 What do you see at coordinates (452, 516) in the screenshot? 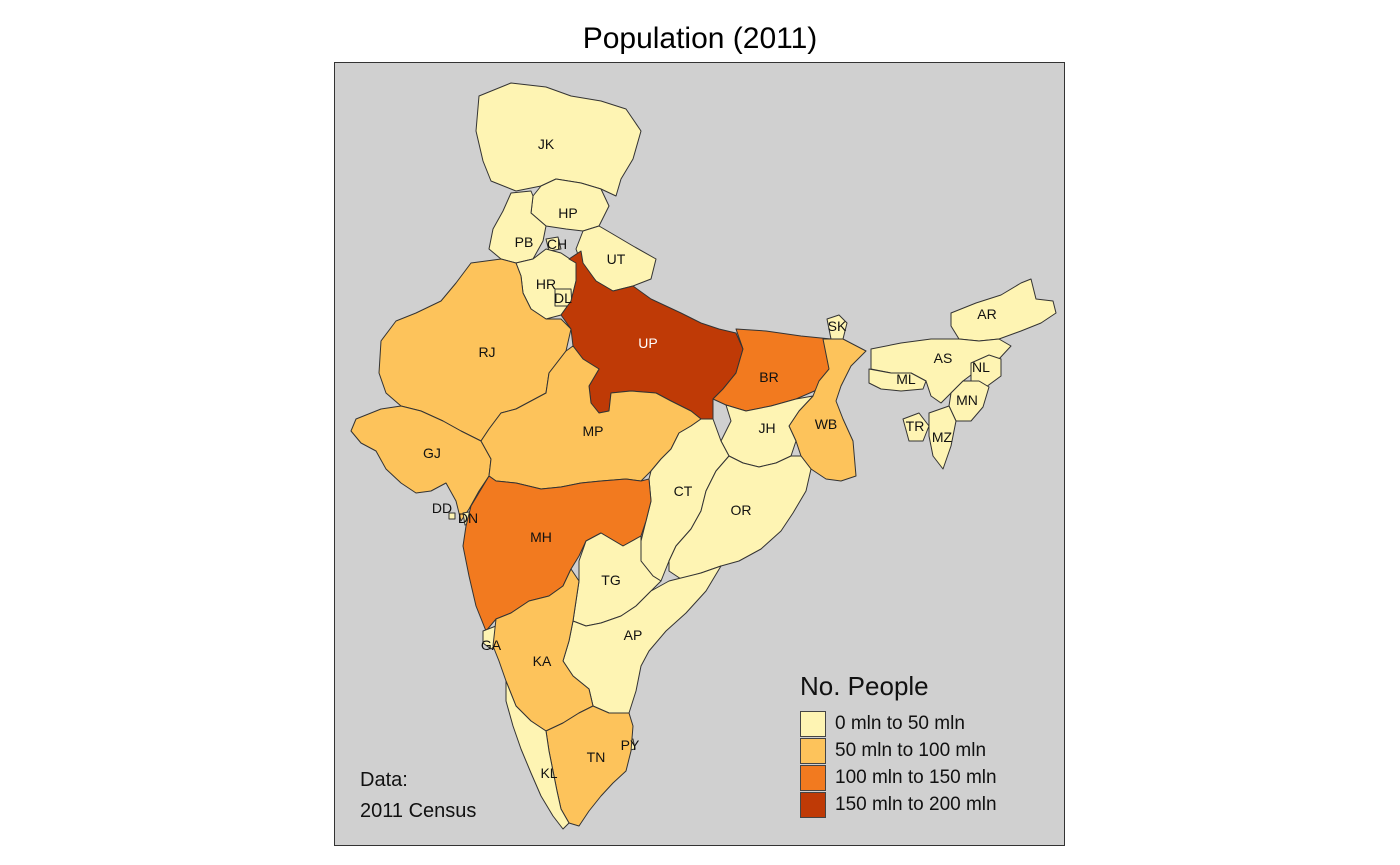
I see `state-dd` at bounding box center [452, 516].